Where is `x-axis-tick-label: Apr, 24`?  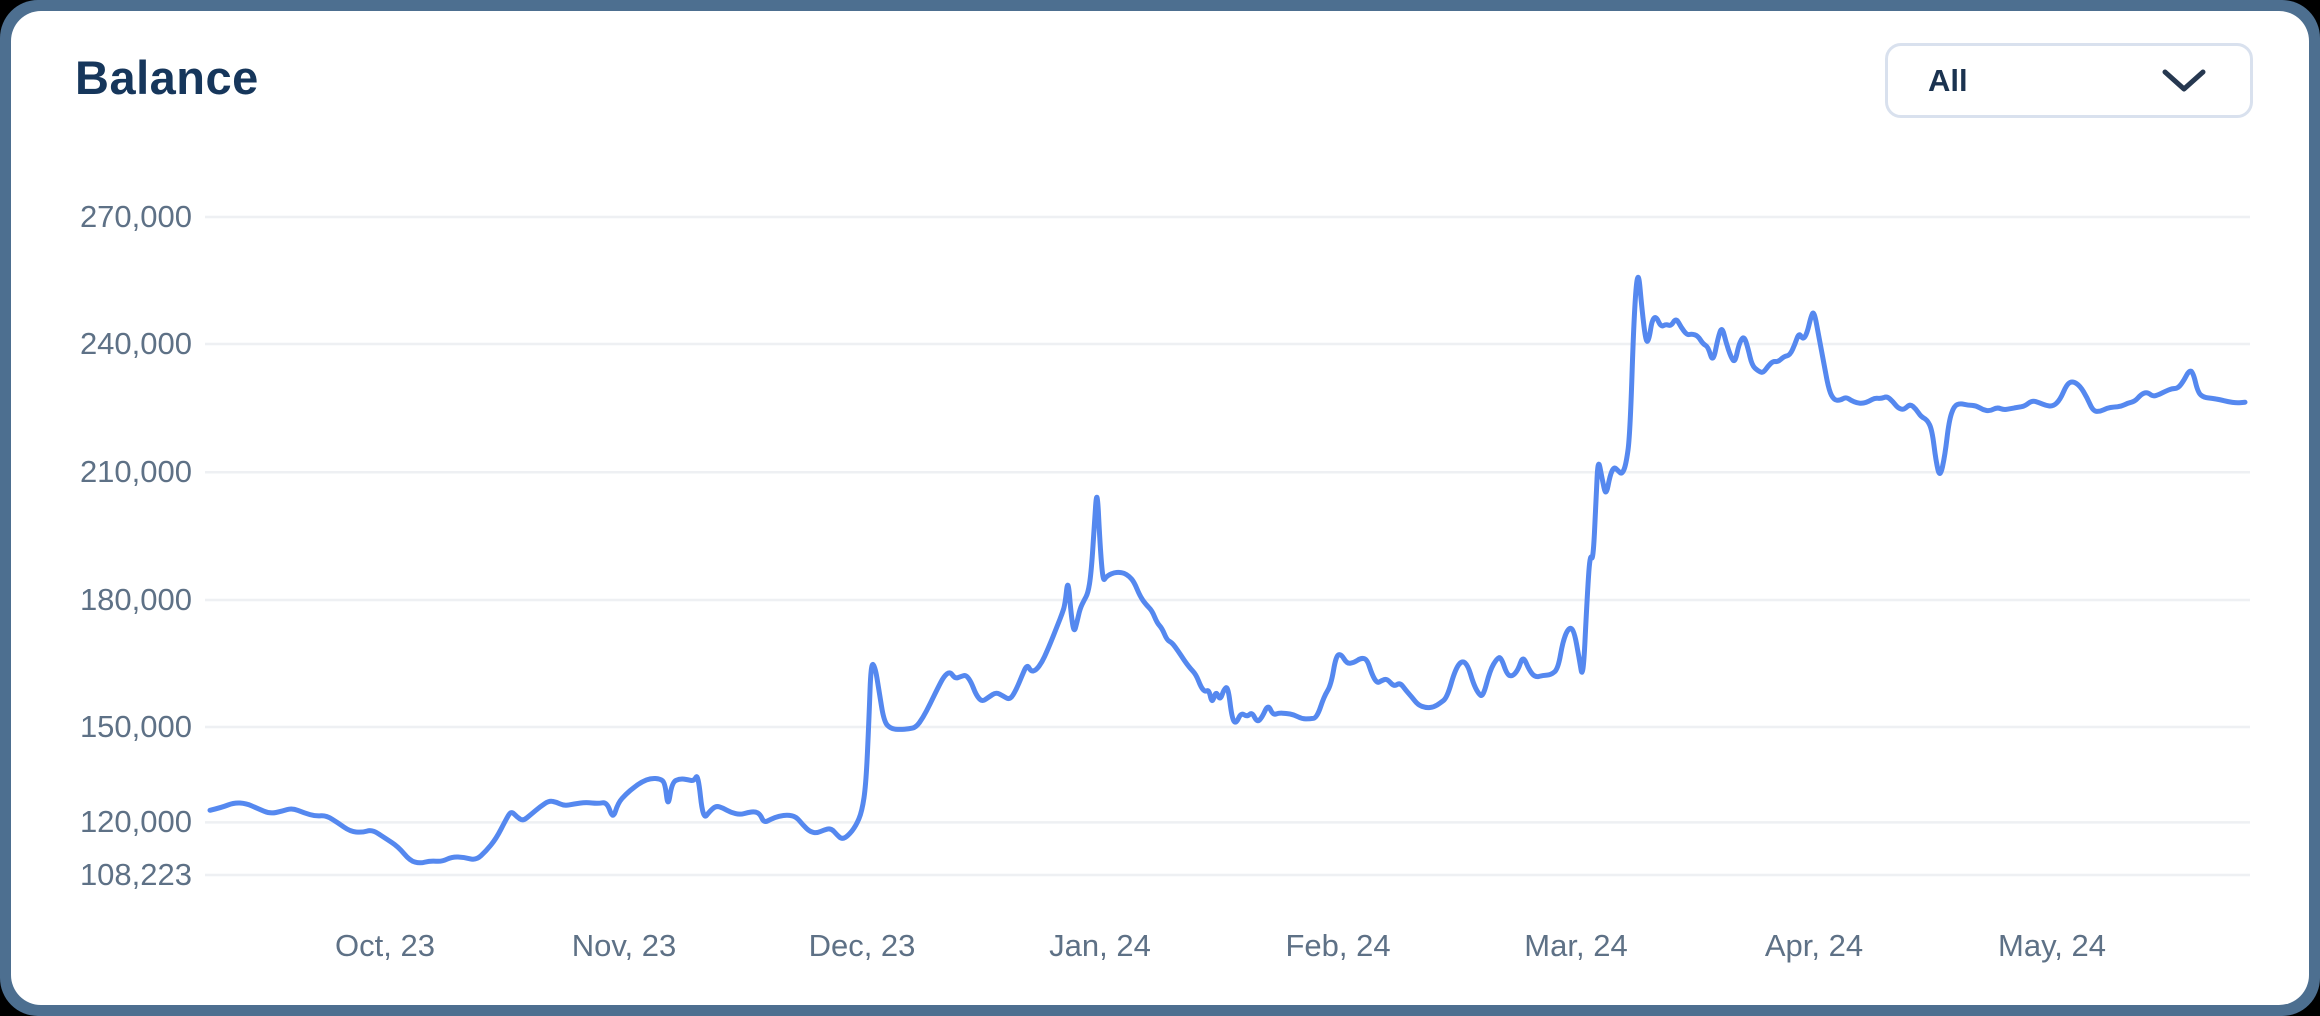
x-axis-tick-label: Apr, 24 is located at coordinates (1814, 945).